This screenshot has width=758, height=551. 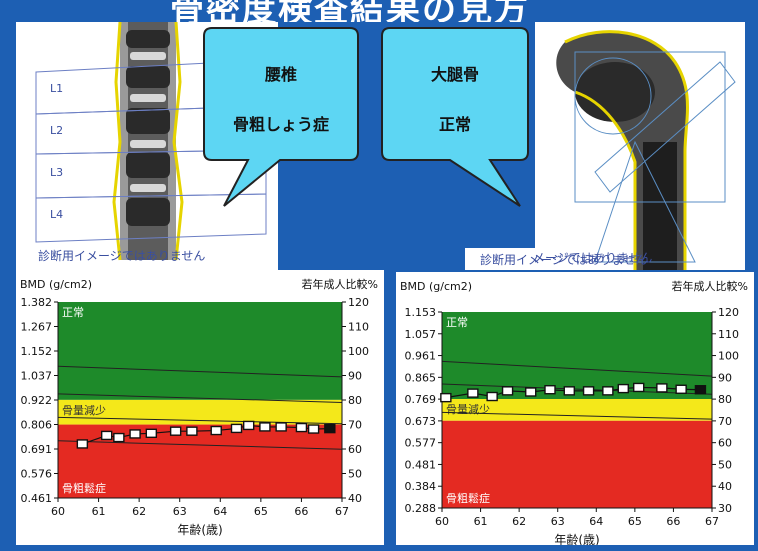 What do you see at coordinates (281, 74) in the screenshot?
I see `spine-callout-line1: 腰椎` at bounding box center [281, 74].